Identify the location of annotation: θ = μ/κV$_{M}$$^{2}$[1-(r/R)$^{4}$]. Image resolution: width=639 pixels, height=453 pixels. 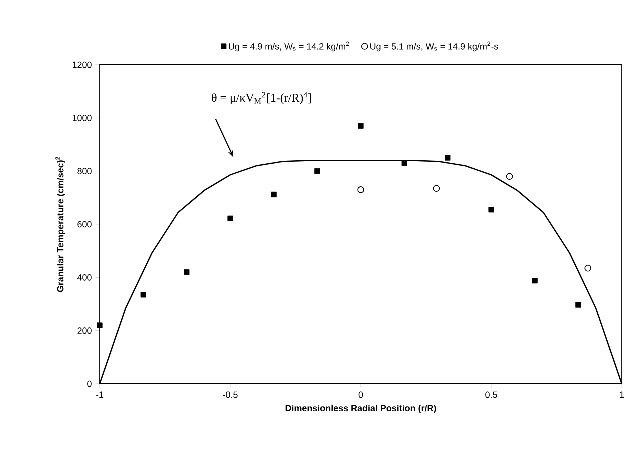
(262, 98).